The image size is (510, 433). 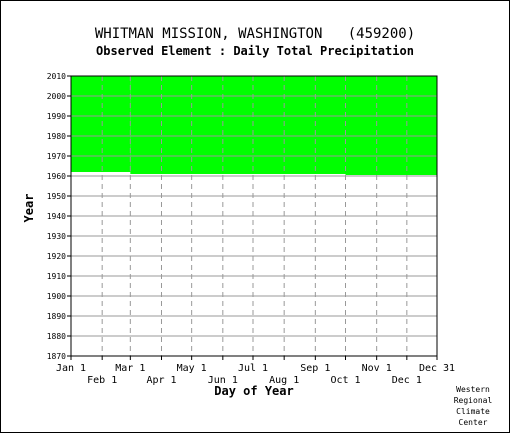 What do you see at coordinates (130, 368) in the screenshot?
I see `x-tick-label: Mar 1` at bounding box center [130, 368].